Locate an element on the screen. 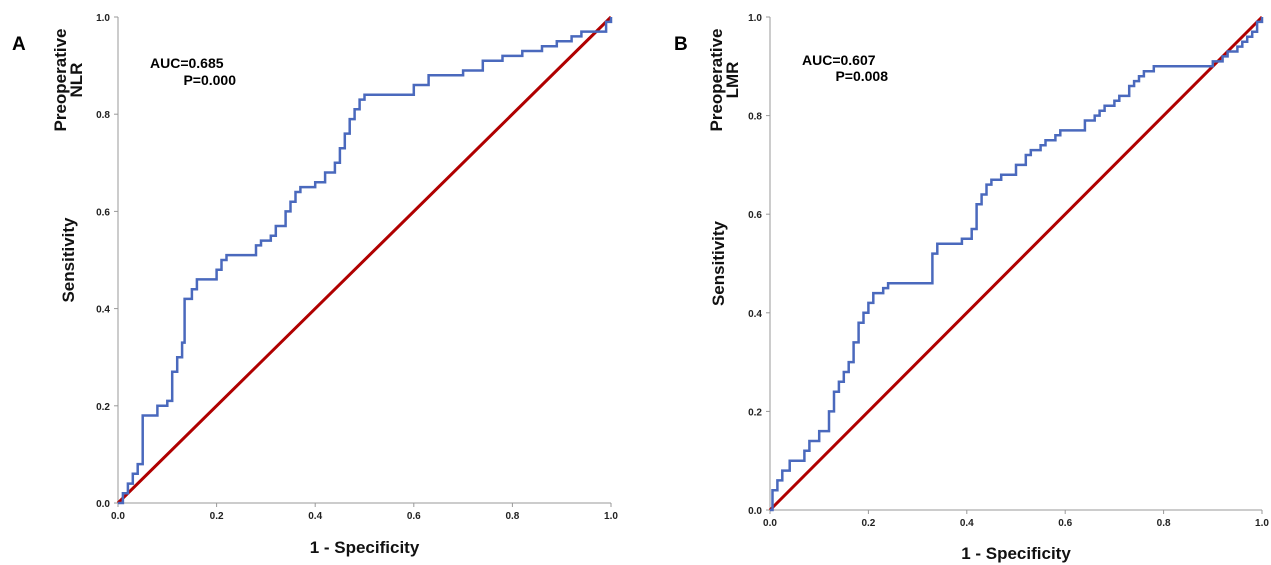 This screenshot has width=1271, height=565. y-axis-title-top: NLR is located at coordinates (76, 80).